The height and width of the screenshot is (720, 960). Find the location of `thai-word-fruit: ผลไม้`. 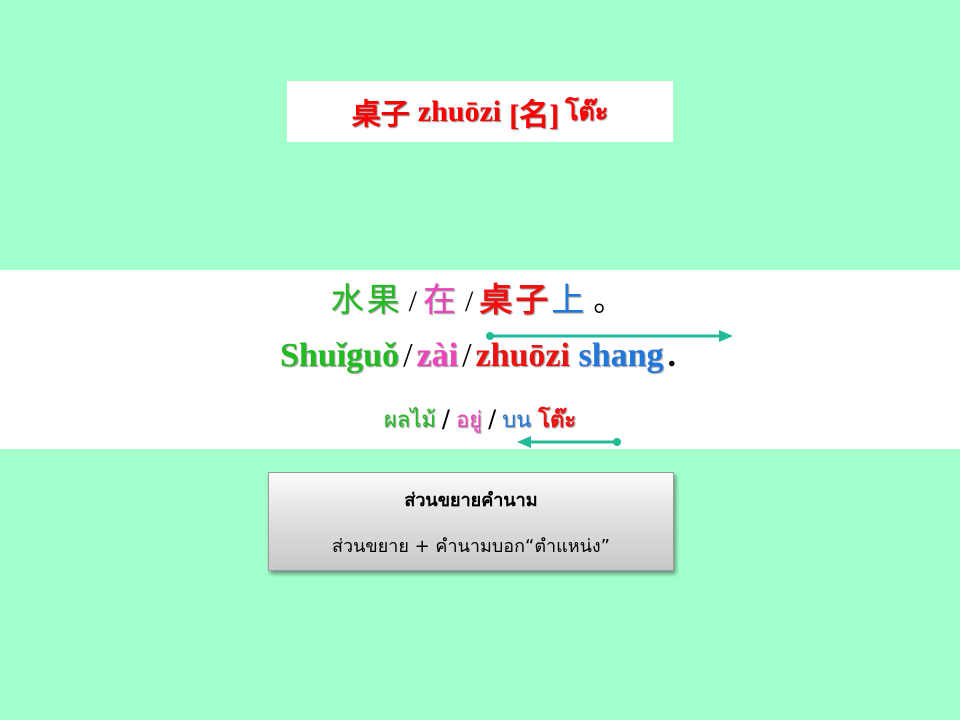

thai-word-fruit: ผลไม้ is located at coordinates (409, 420).